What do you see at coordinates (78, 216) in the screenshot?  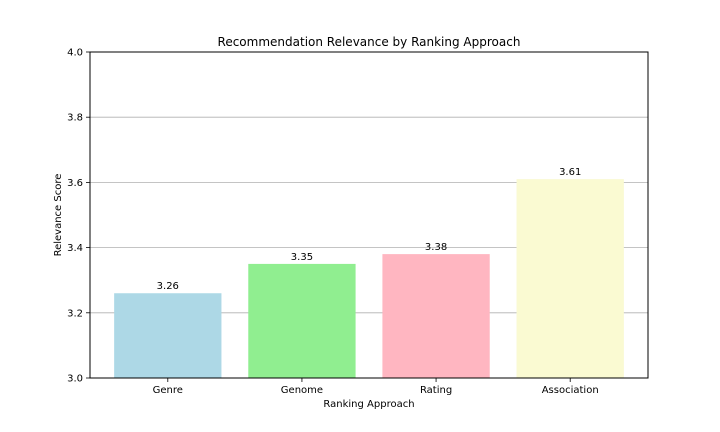 I see `y-axis-ticks: 3.0 3.2 3.4 3.6 3.8 4.0` at bounding box center [78, 216].